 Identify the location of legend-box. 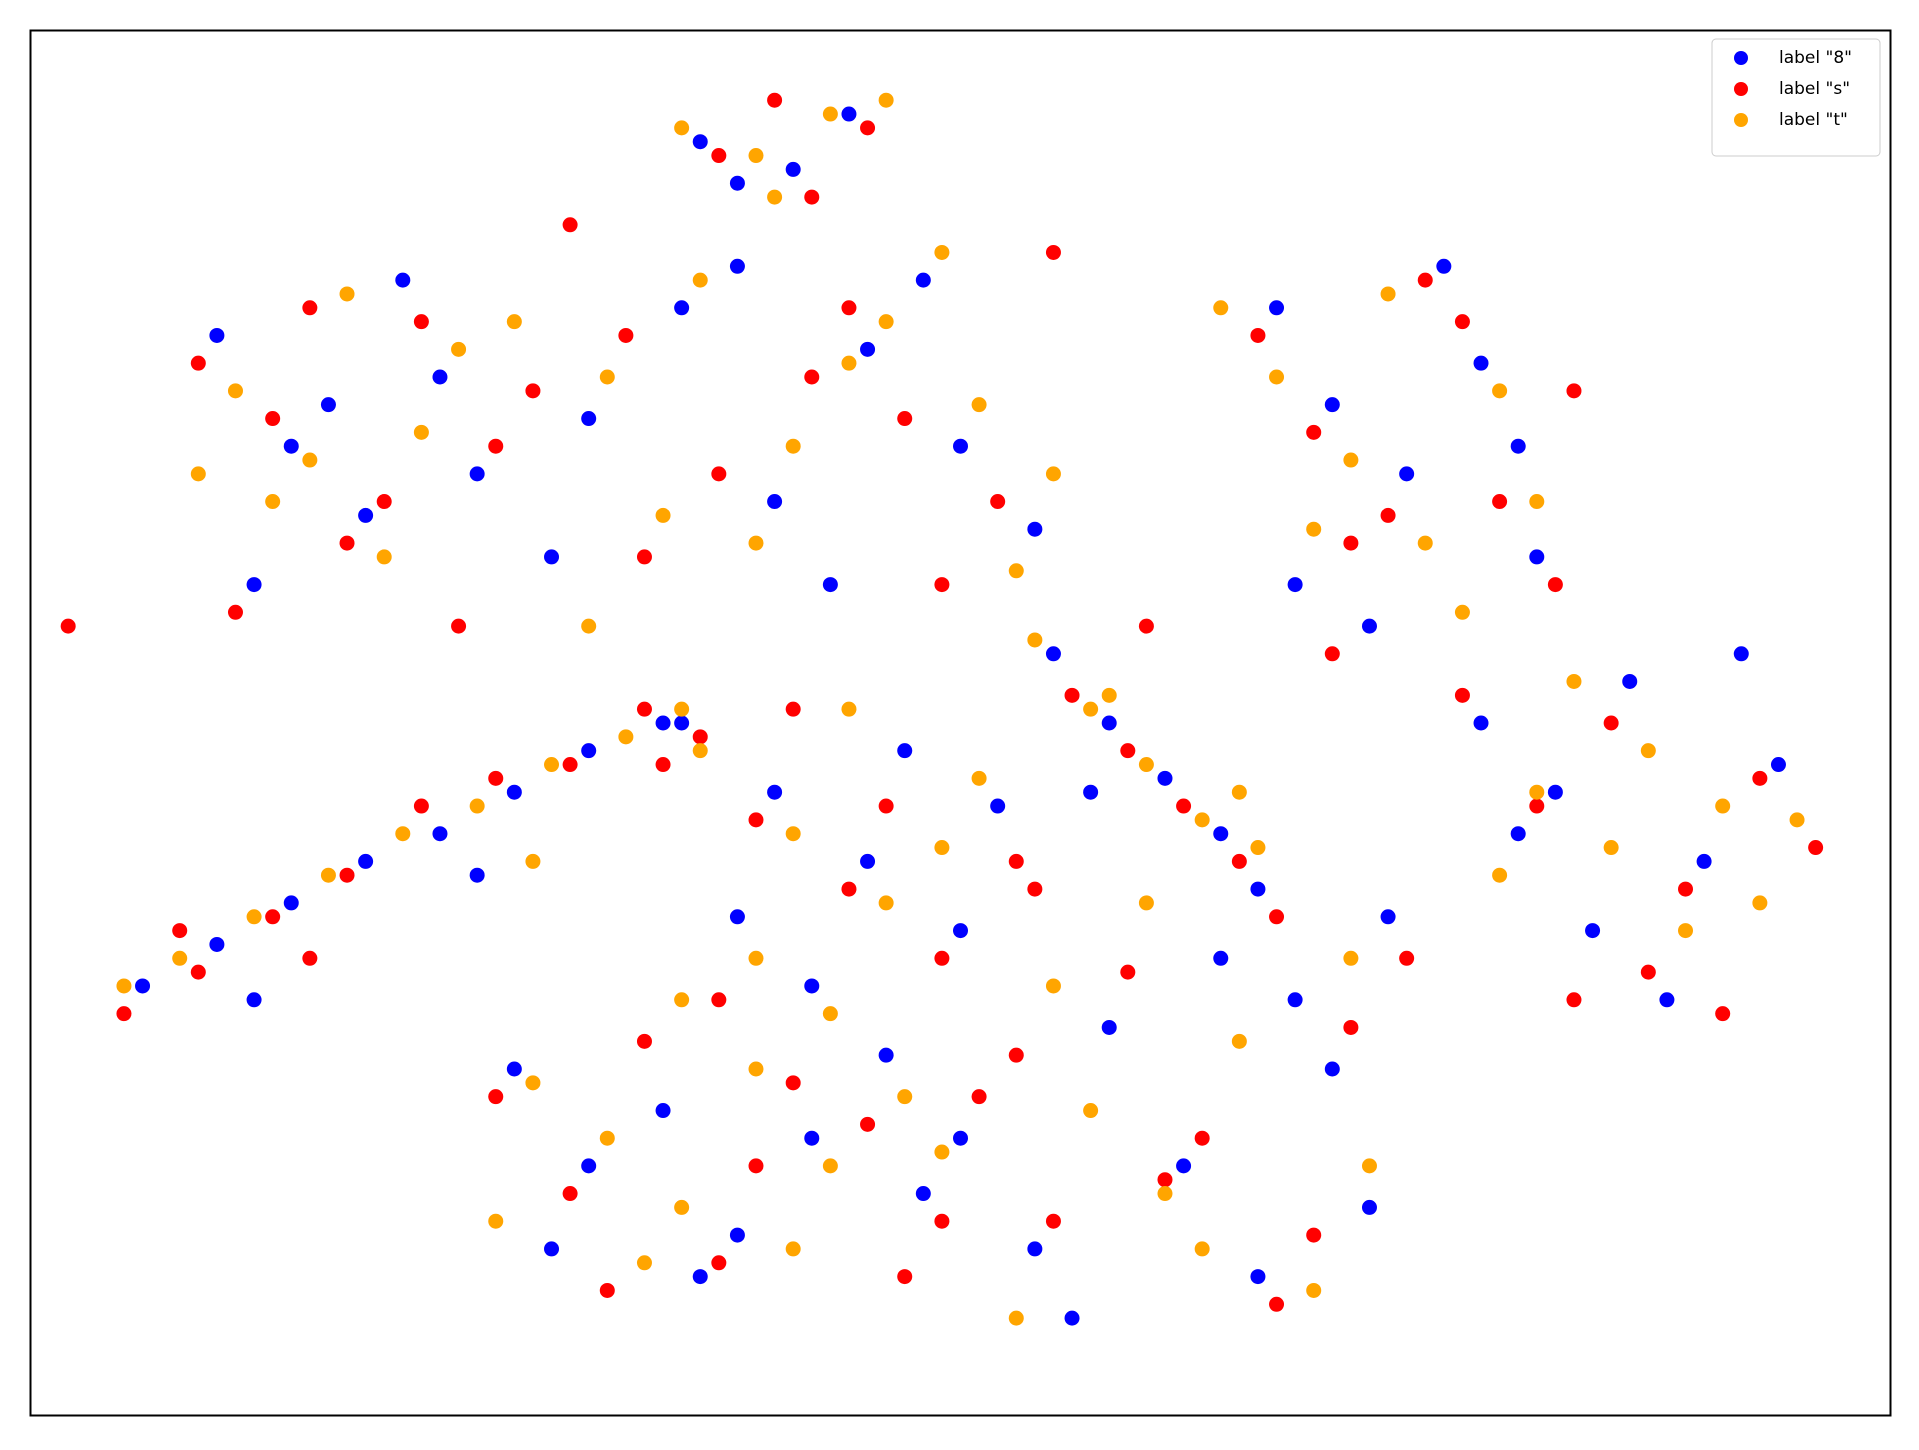
(1796, 97).